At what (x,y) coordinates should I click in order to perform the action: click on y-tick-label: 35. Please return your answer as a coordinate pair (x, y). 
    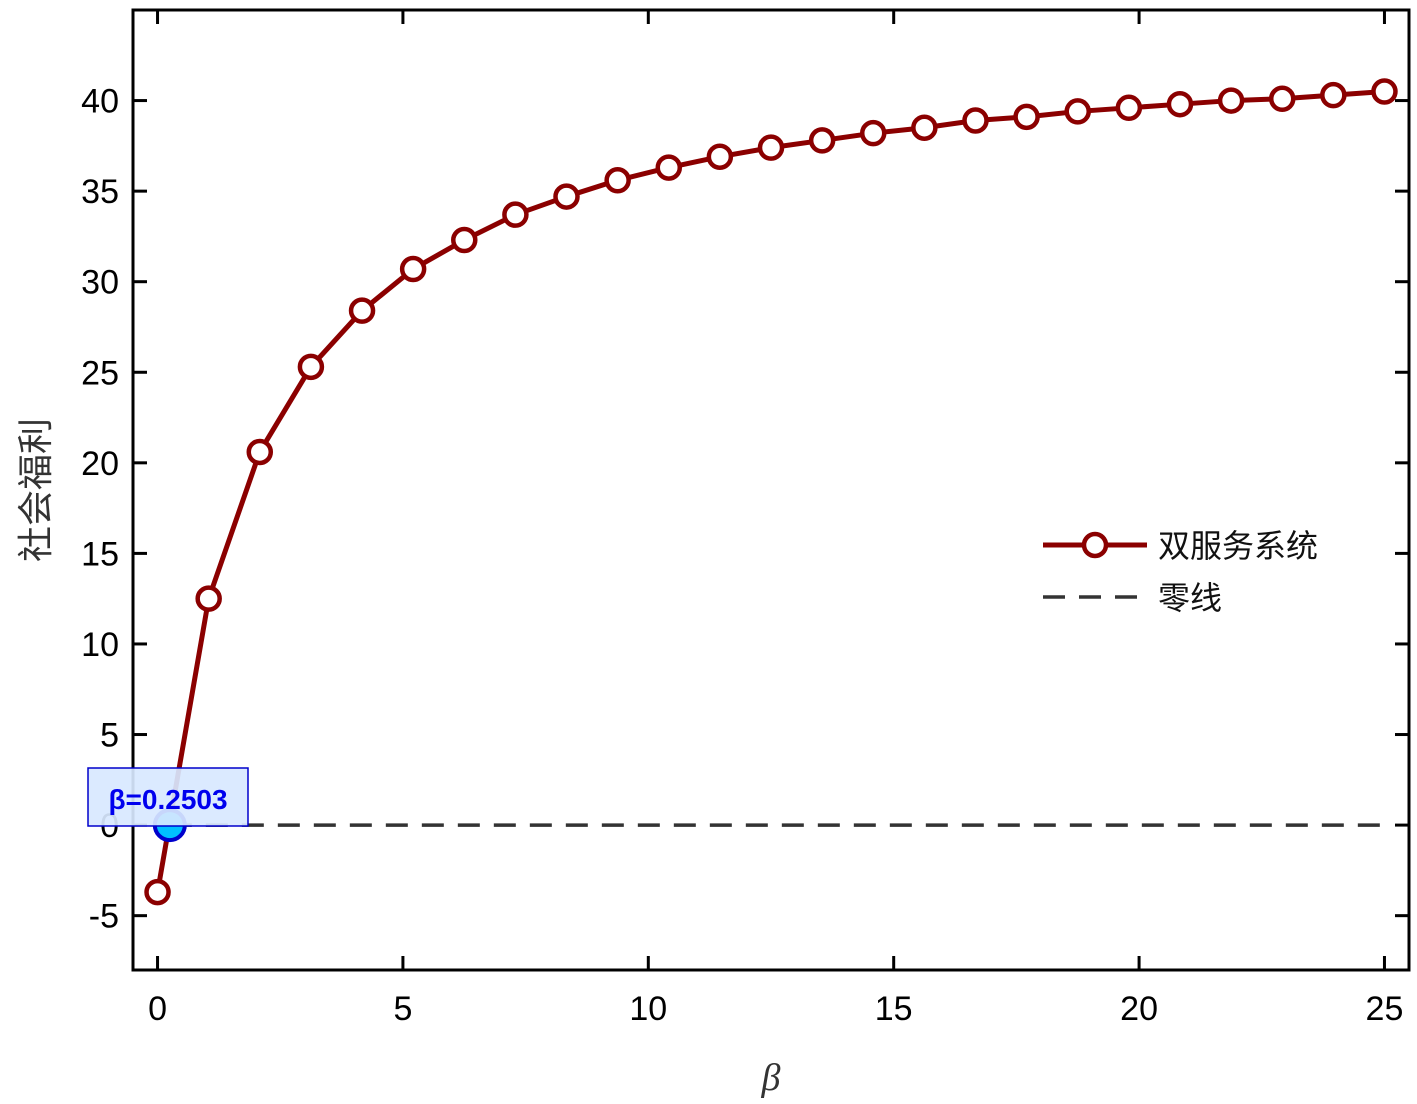
    Looking at the image, I should click on (100, 192).